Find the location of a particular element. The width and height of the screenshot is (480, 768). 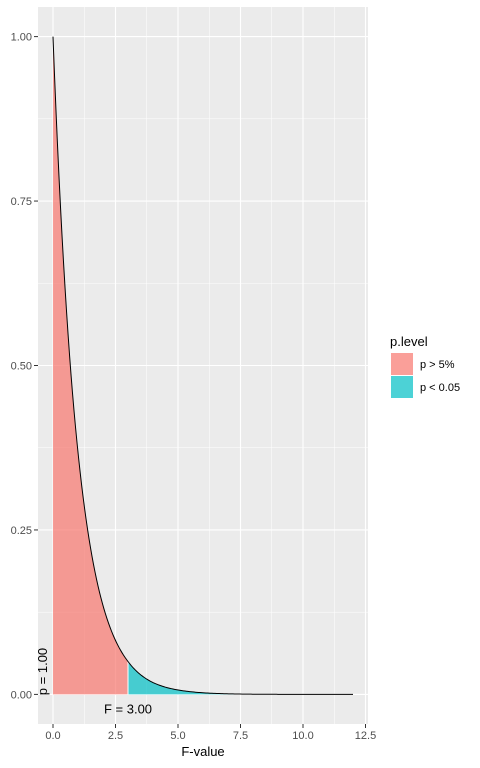

legend-label: p < 0.05 is located at coordinates (440, 388).